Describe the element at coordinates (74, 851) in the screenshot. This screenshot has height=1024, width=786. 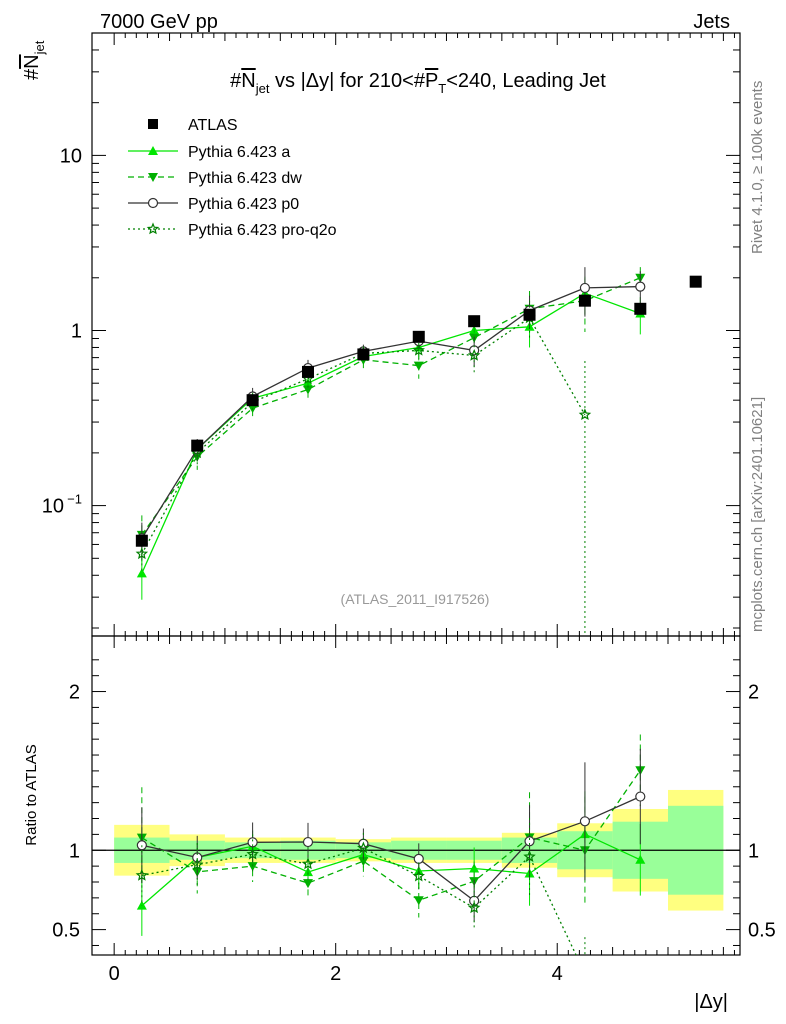
I see `ratio-tick-label: 1` at that location.